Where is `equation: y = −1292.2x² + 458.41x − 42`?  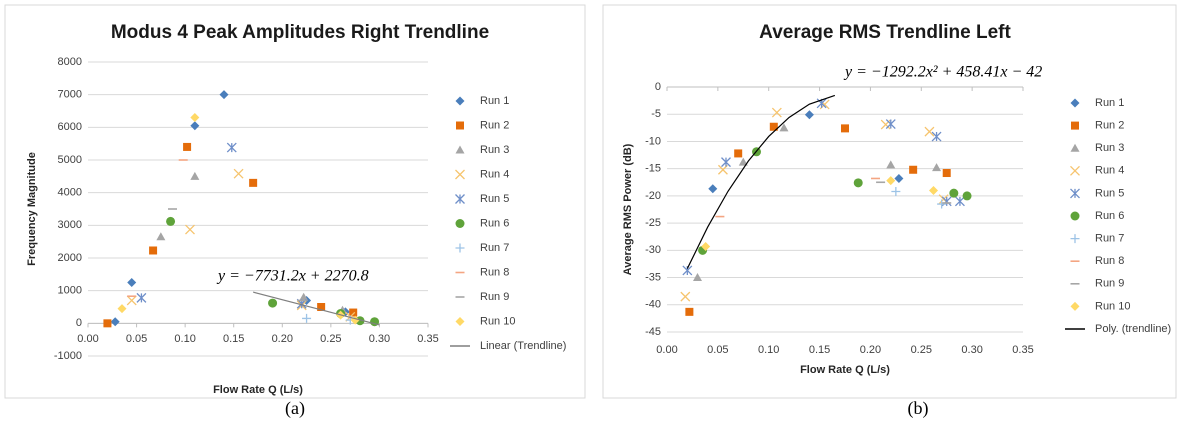 equation: y = −1292.2x² + 458.41x − 42 is located at coordinates (942, 72).